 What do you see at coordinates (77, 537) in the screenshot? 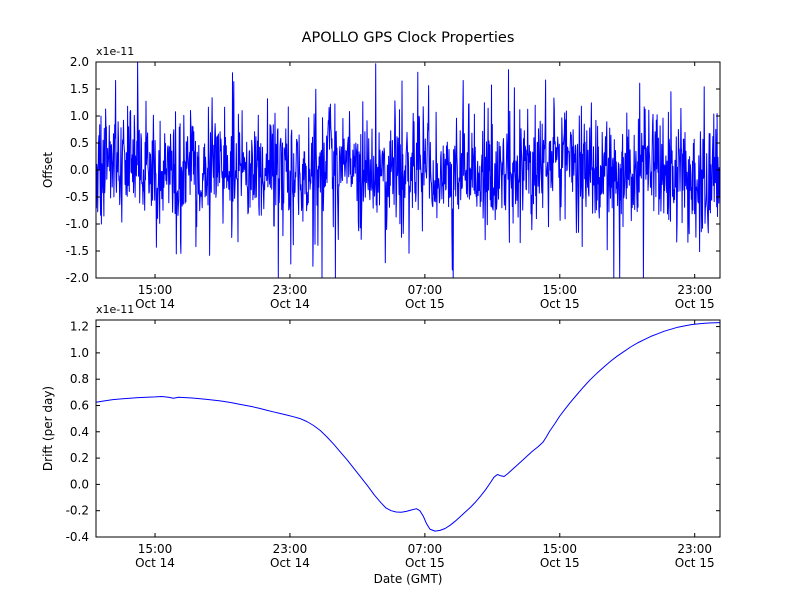
I see `y-tick-label: -0.4` at bounding box center [77, 537].